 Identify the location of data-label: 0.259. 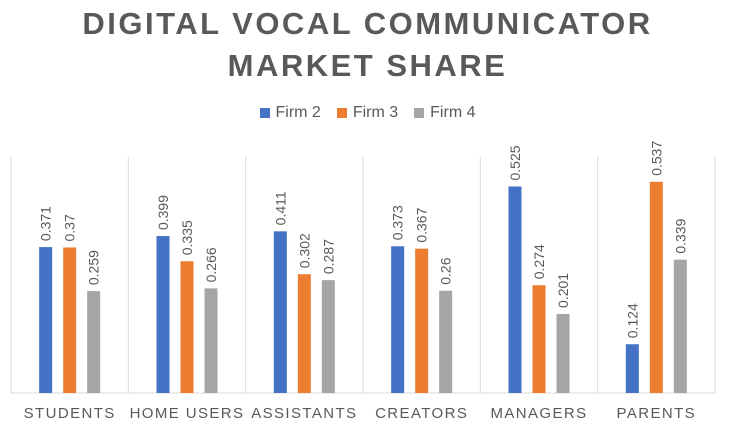
(94, 267).